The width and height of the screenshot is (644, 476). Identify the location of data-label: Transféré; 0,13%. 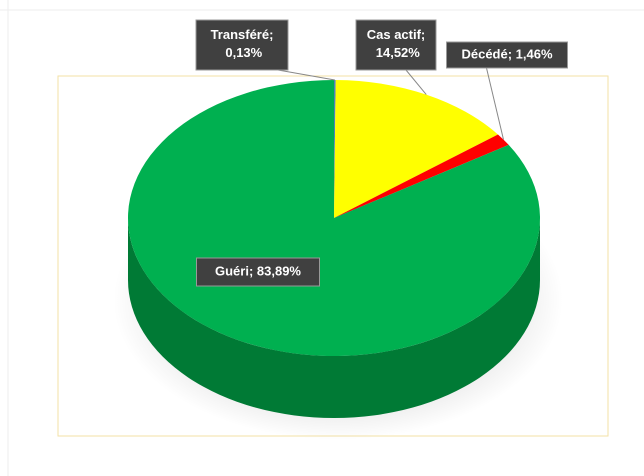
(242, 43).